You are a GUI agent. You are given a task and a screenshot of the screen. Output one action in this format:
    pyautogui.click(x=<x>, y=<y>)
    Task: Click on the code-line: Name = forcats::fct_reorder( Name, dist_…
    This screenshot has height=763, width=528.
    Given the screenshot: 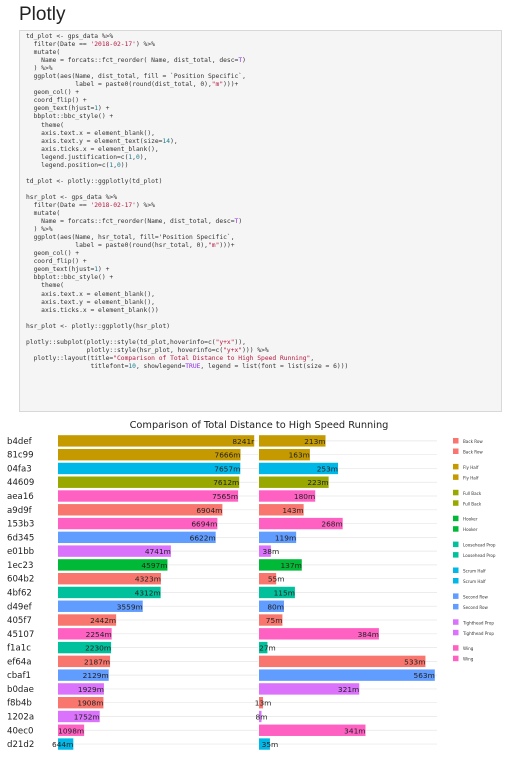 What is the action you would take?
    pyautogui.click(x=136, y=61)
    